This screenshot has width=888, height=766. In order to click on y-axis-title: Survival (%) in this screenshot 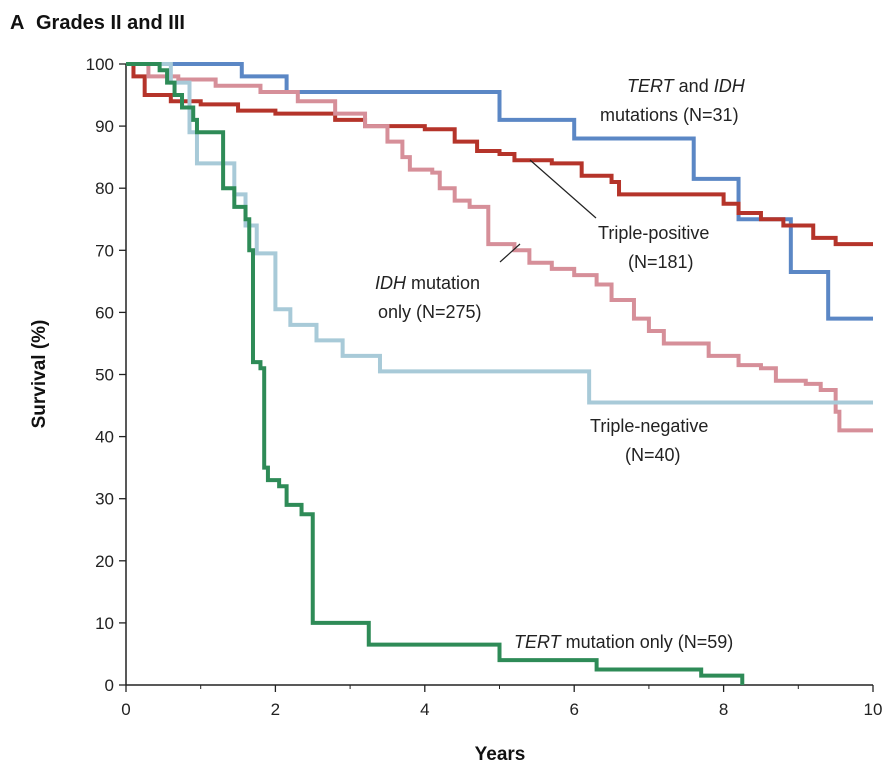, I will do `click(39, 374)`.